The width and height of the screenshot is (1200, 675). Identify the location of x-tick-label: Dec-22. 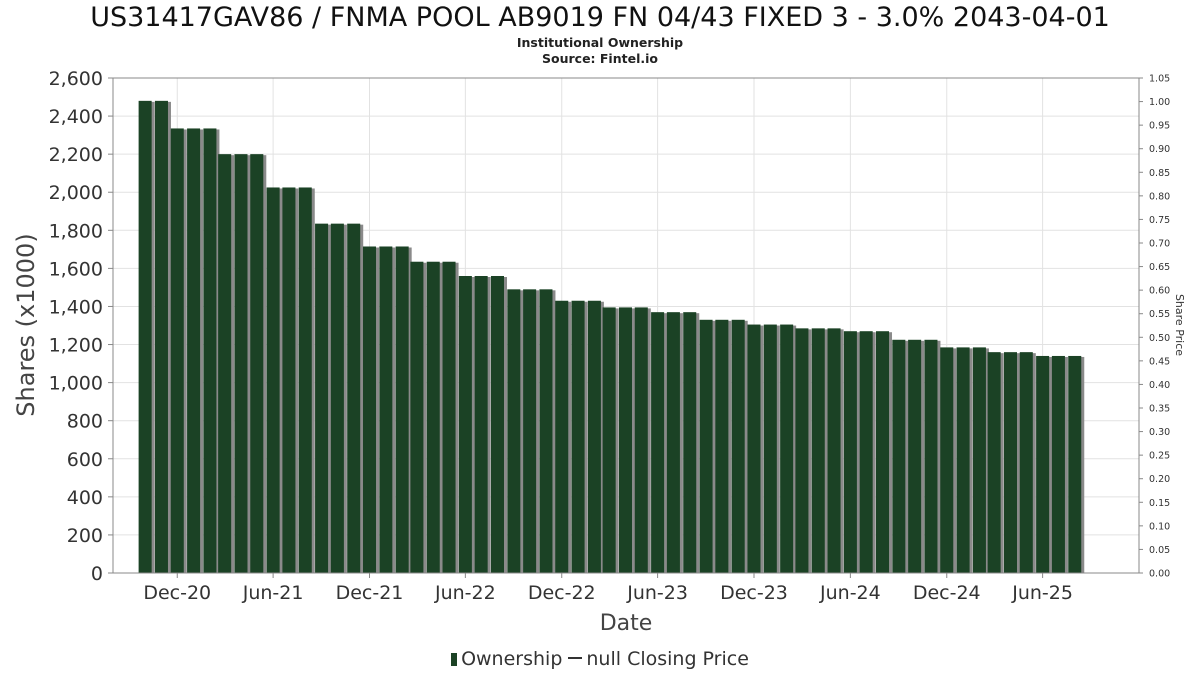
(562, 593).